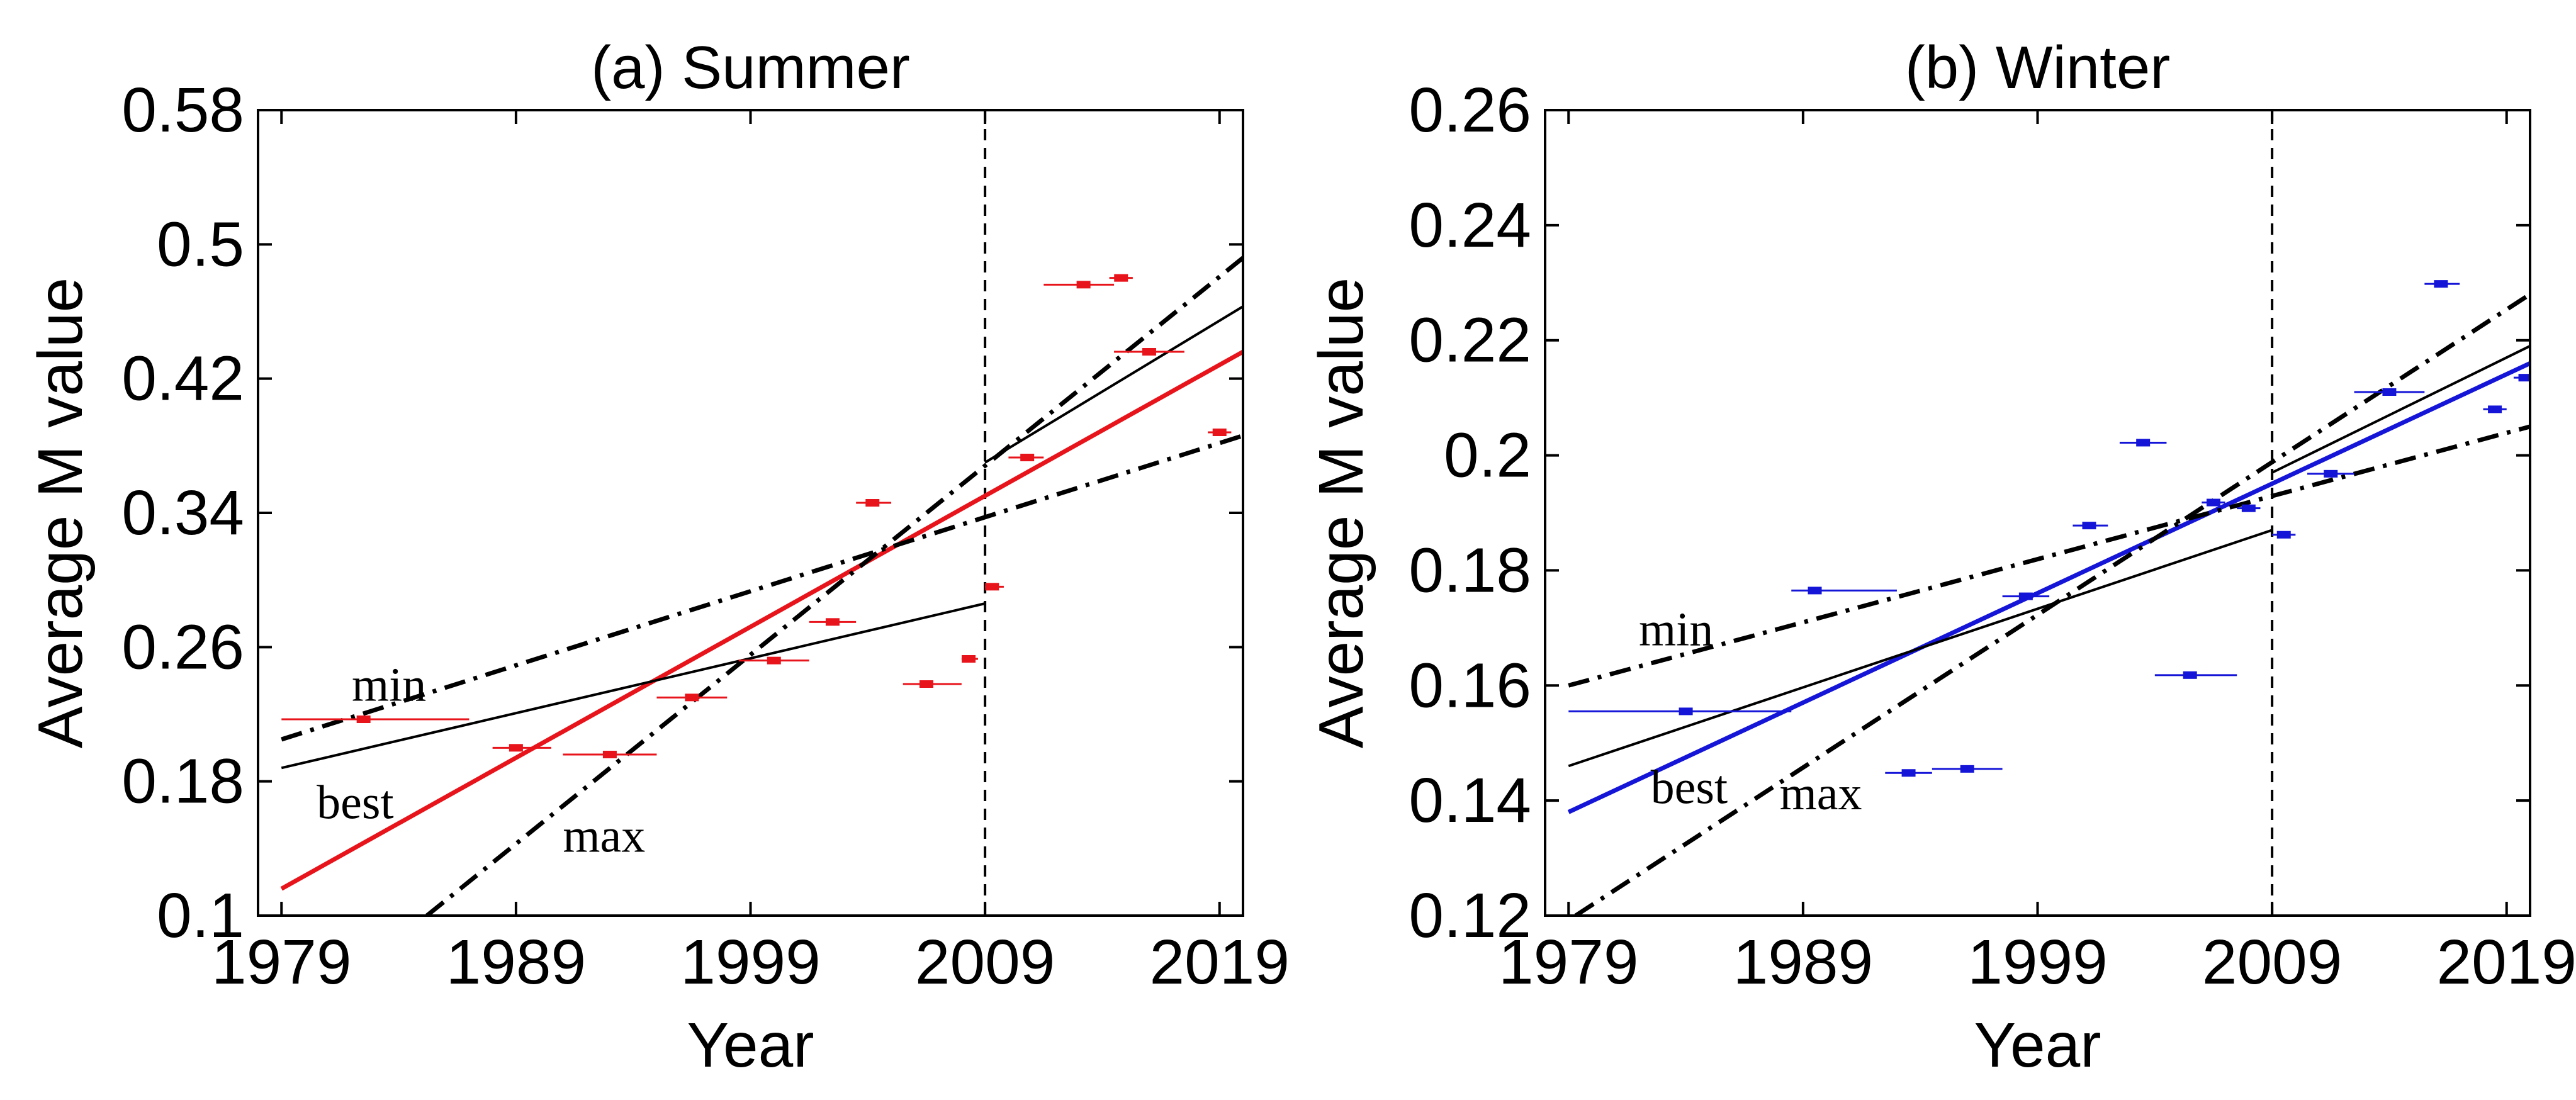  What do you see at coordinates (200, 915) in the screenshot?
I see `y-tick-label: 0.1` at bounding box center [200, 915].